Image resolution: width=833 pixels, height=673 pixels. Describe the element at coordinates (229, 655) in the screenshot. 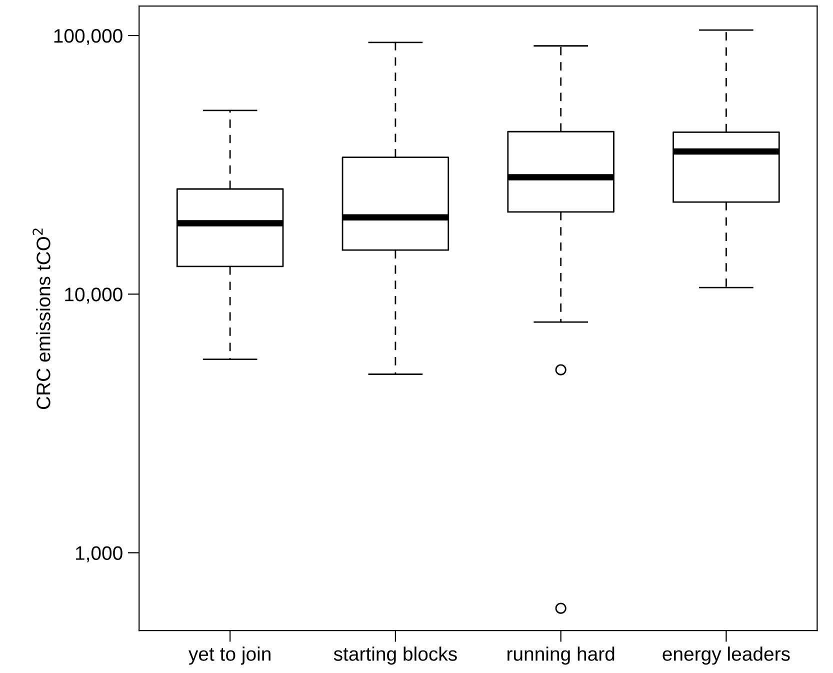

I see `x-tick-label: yet to join` at that location.